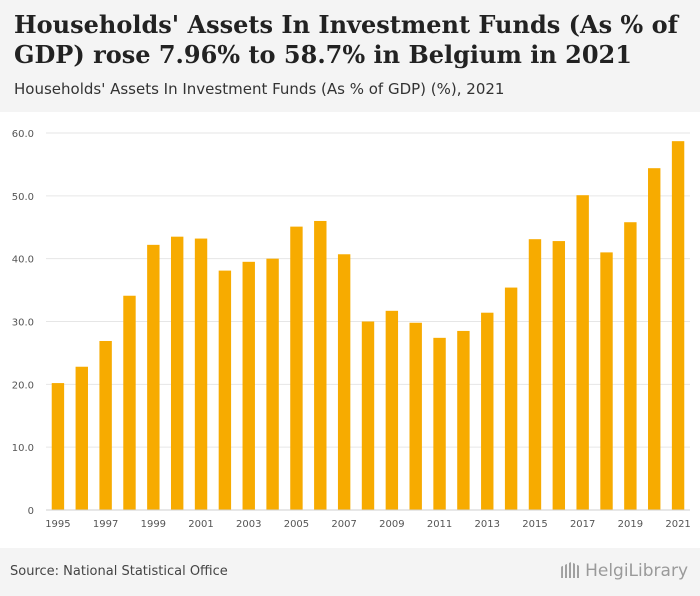  Describe the element at coordinates (678, 325) in the screenshot. I see `bar-2021` at that location.